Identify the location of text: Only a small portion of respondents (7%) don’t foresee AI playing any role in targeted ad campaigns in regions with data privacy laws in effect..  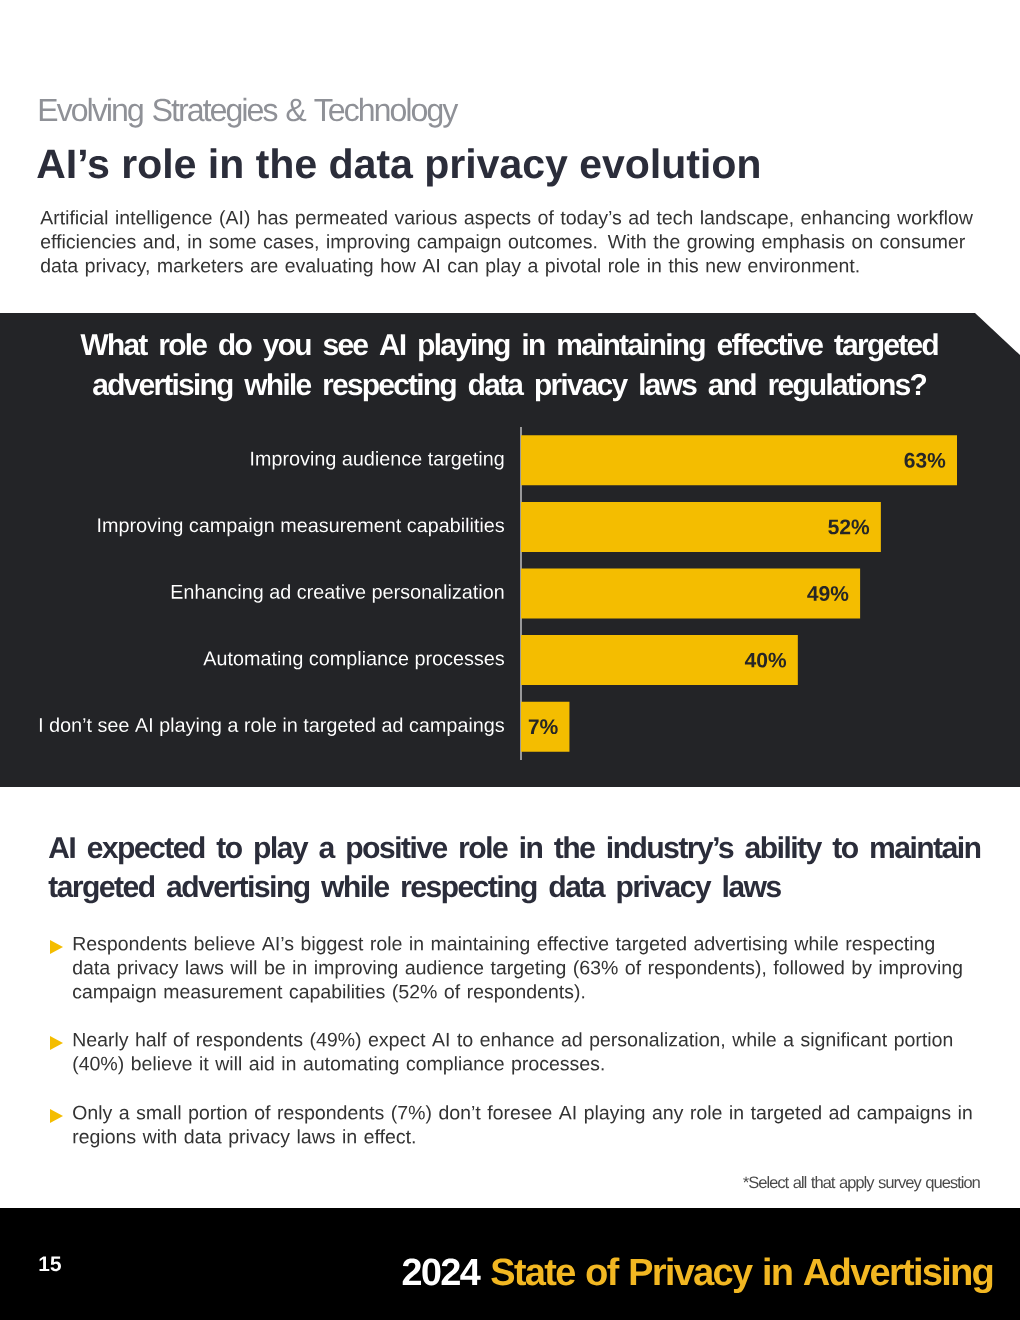
(522, 1126).